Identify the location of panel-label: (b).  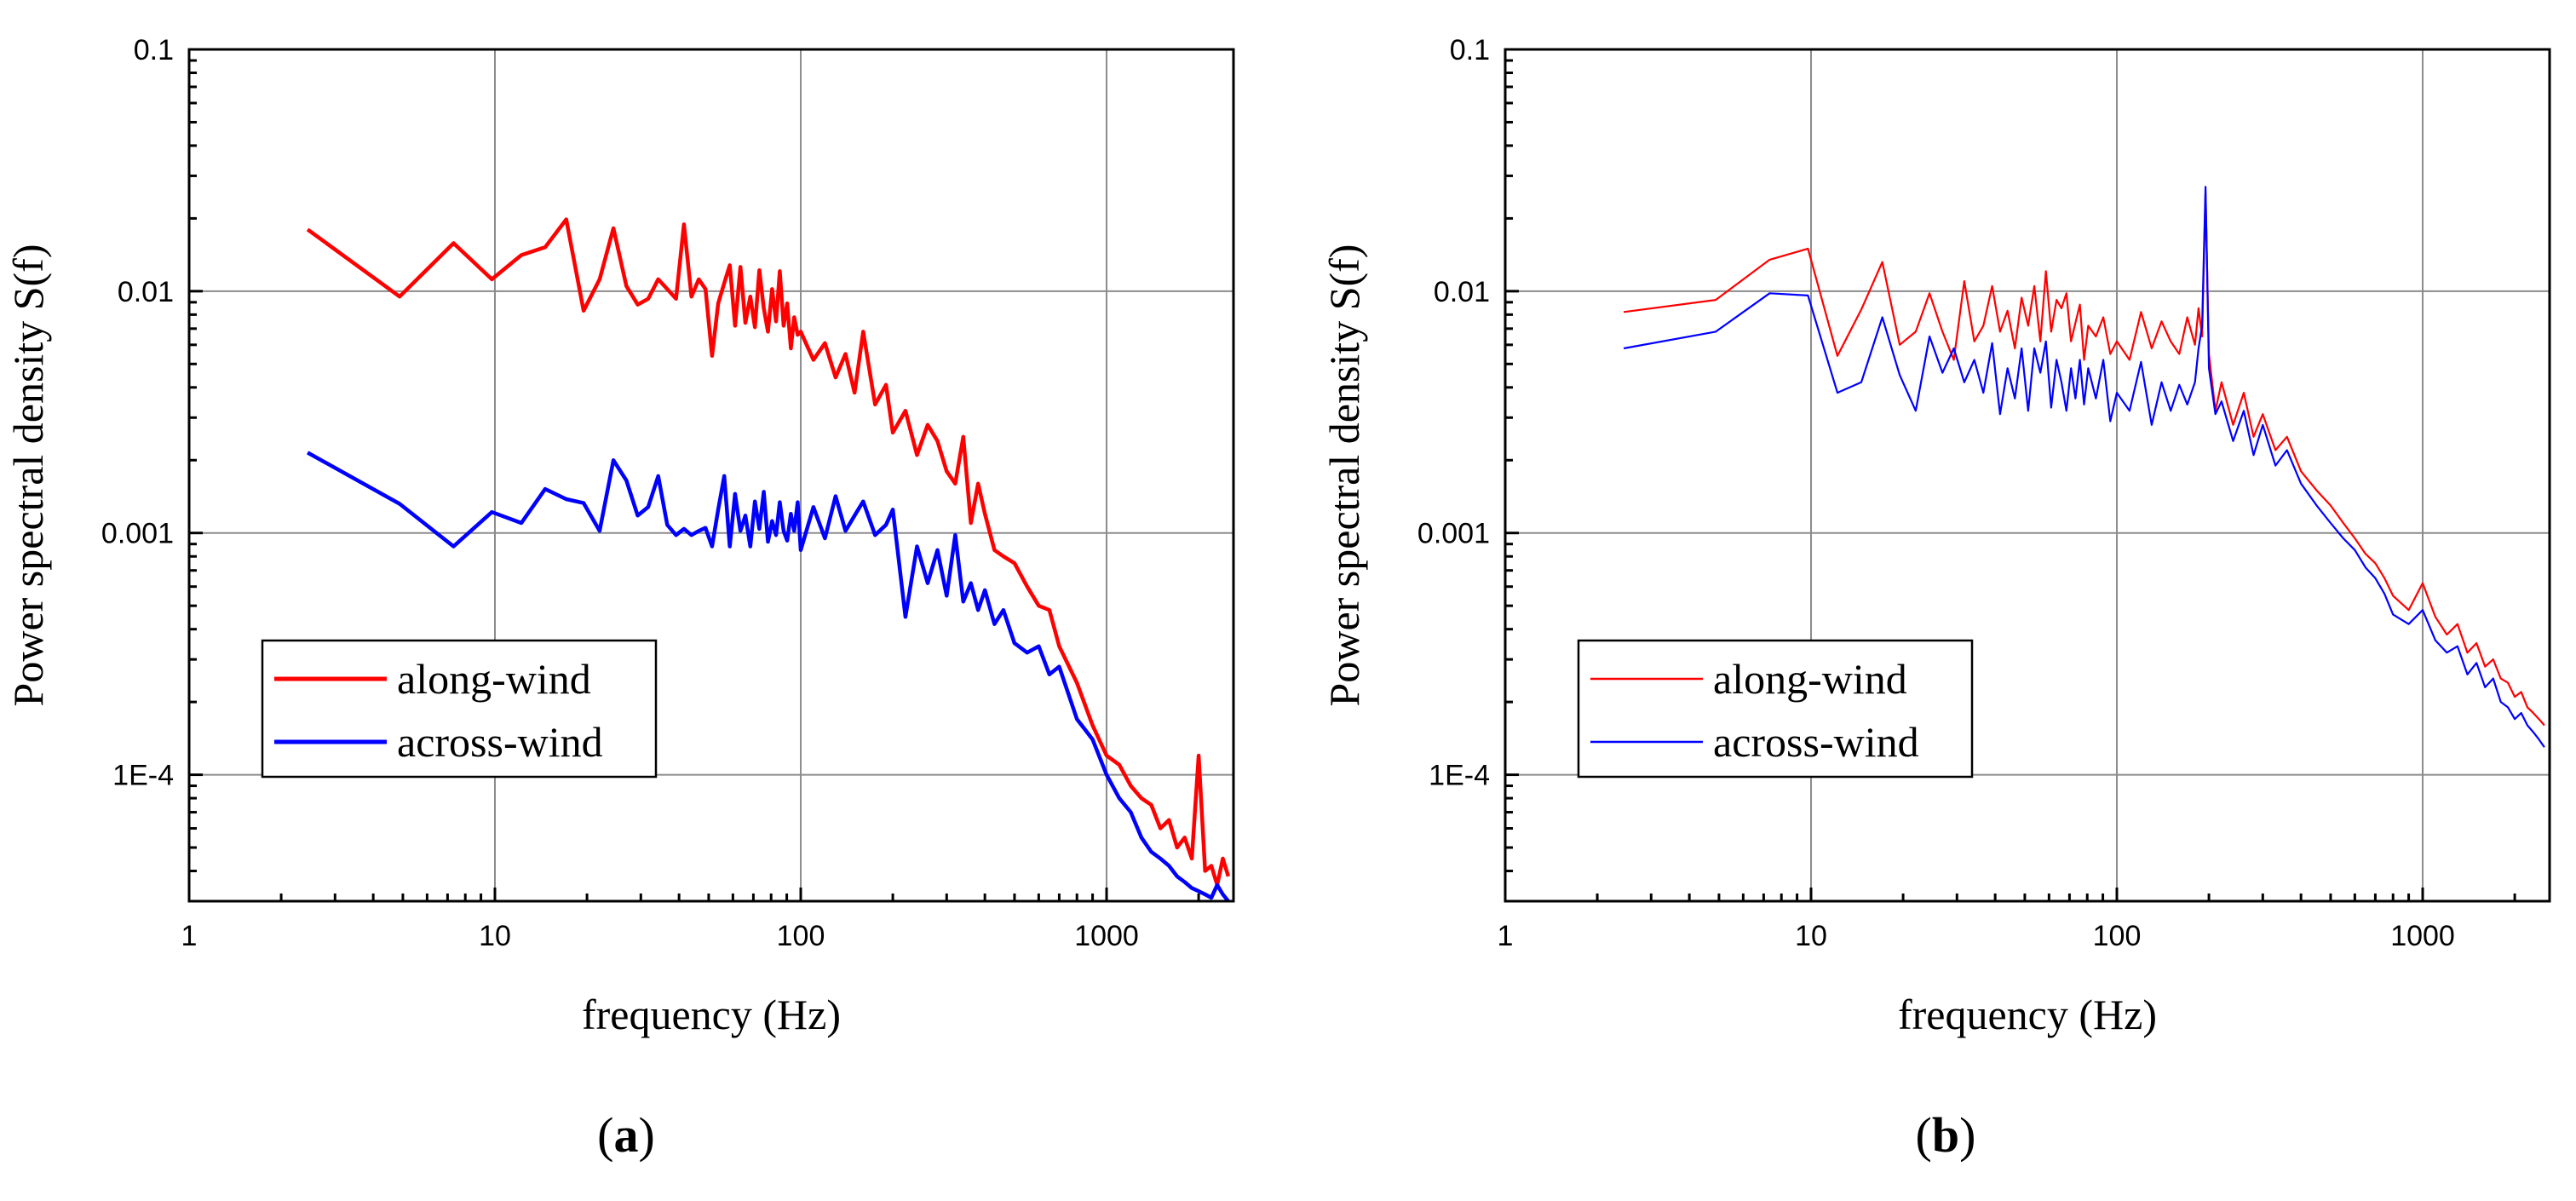
(1946, 1135).